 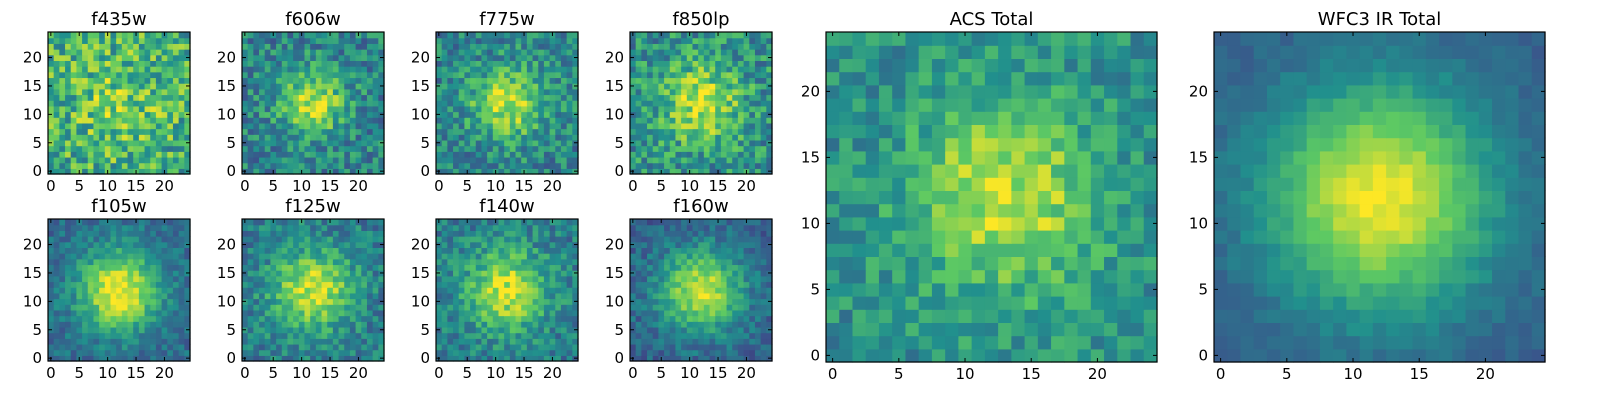 I want to click on y-tick-label: 10, so click(x=420, y=301).